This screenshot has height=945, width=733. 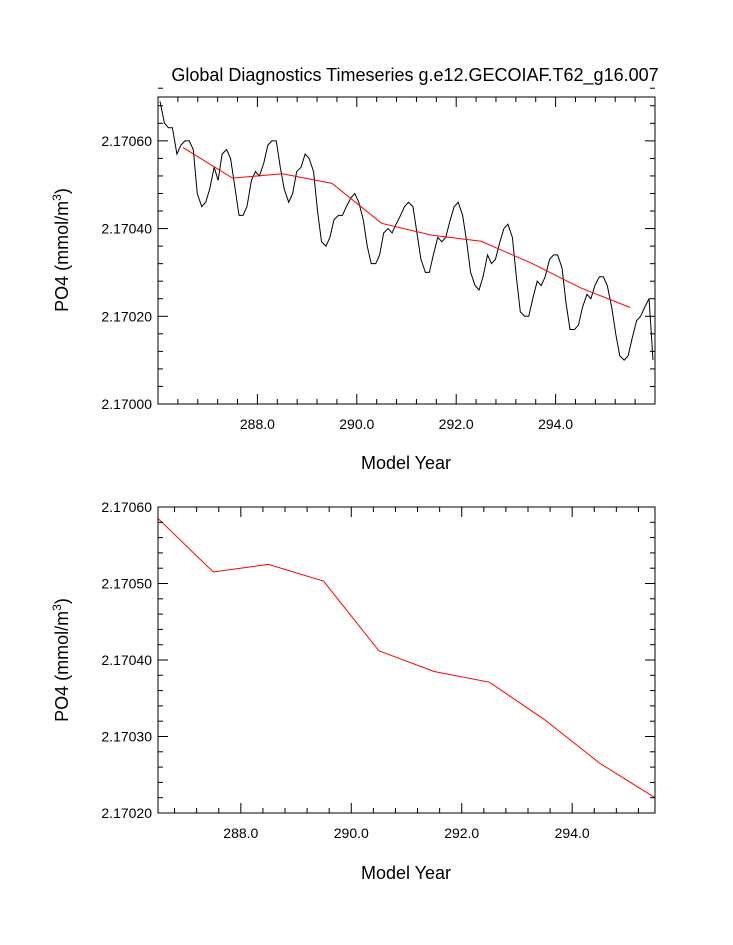 What do you see at coordinates (61, 660) in the screenshot?
I see `bottom-y-axis-label: PO4 (mmol/m3)` at bounding box center [61, 660].